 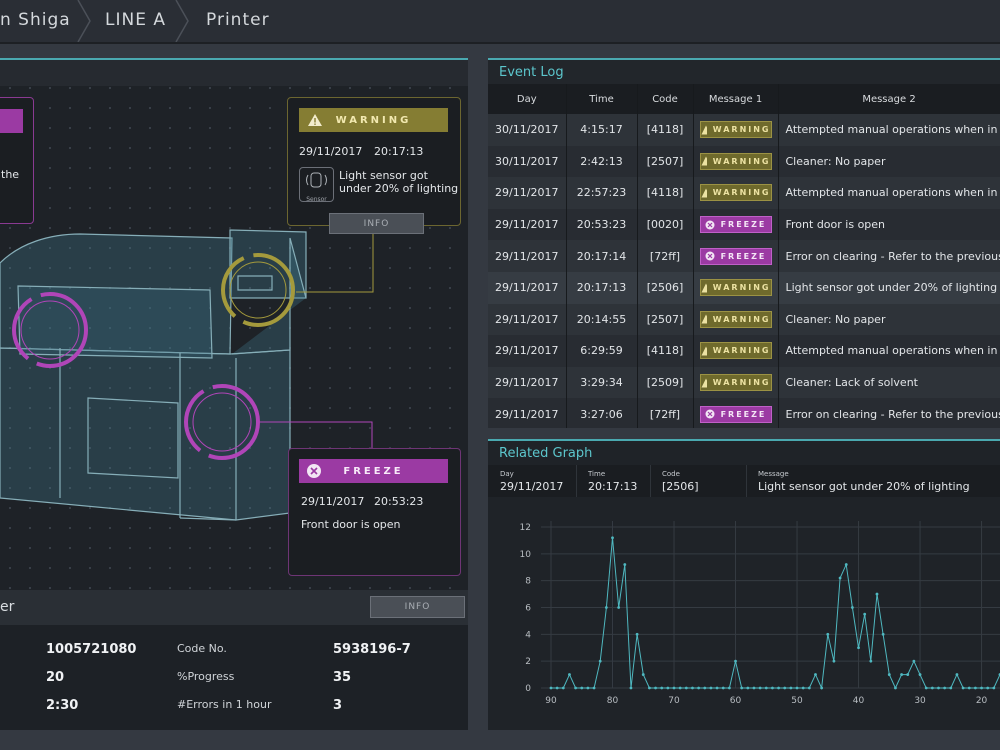 I want to click on field-label: #Errors in 1 hour, so click(x=224, y=704).